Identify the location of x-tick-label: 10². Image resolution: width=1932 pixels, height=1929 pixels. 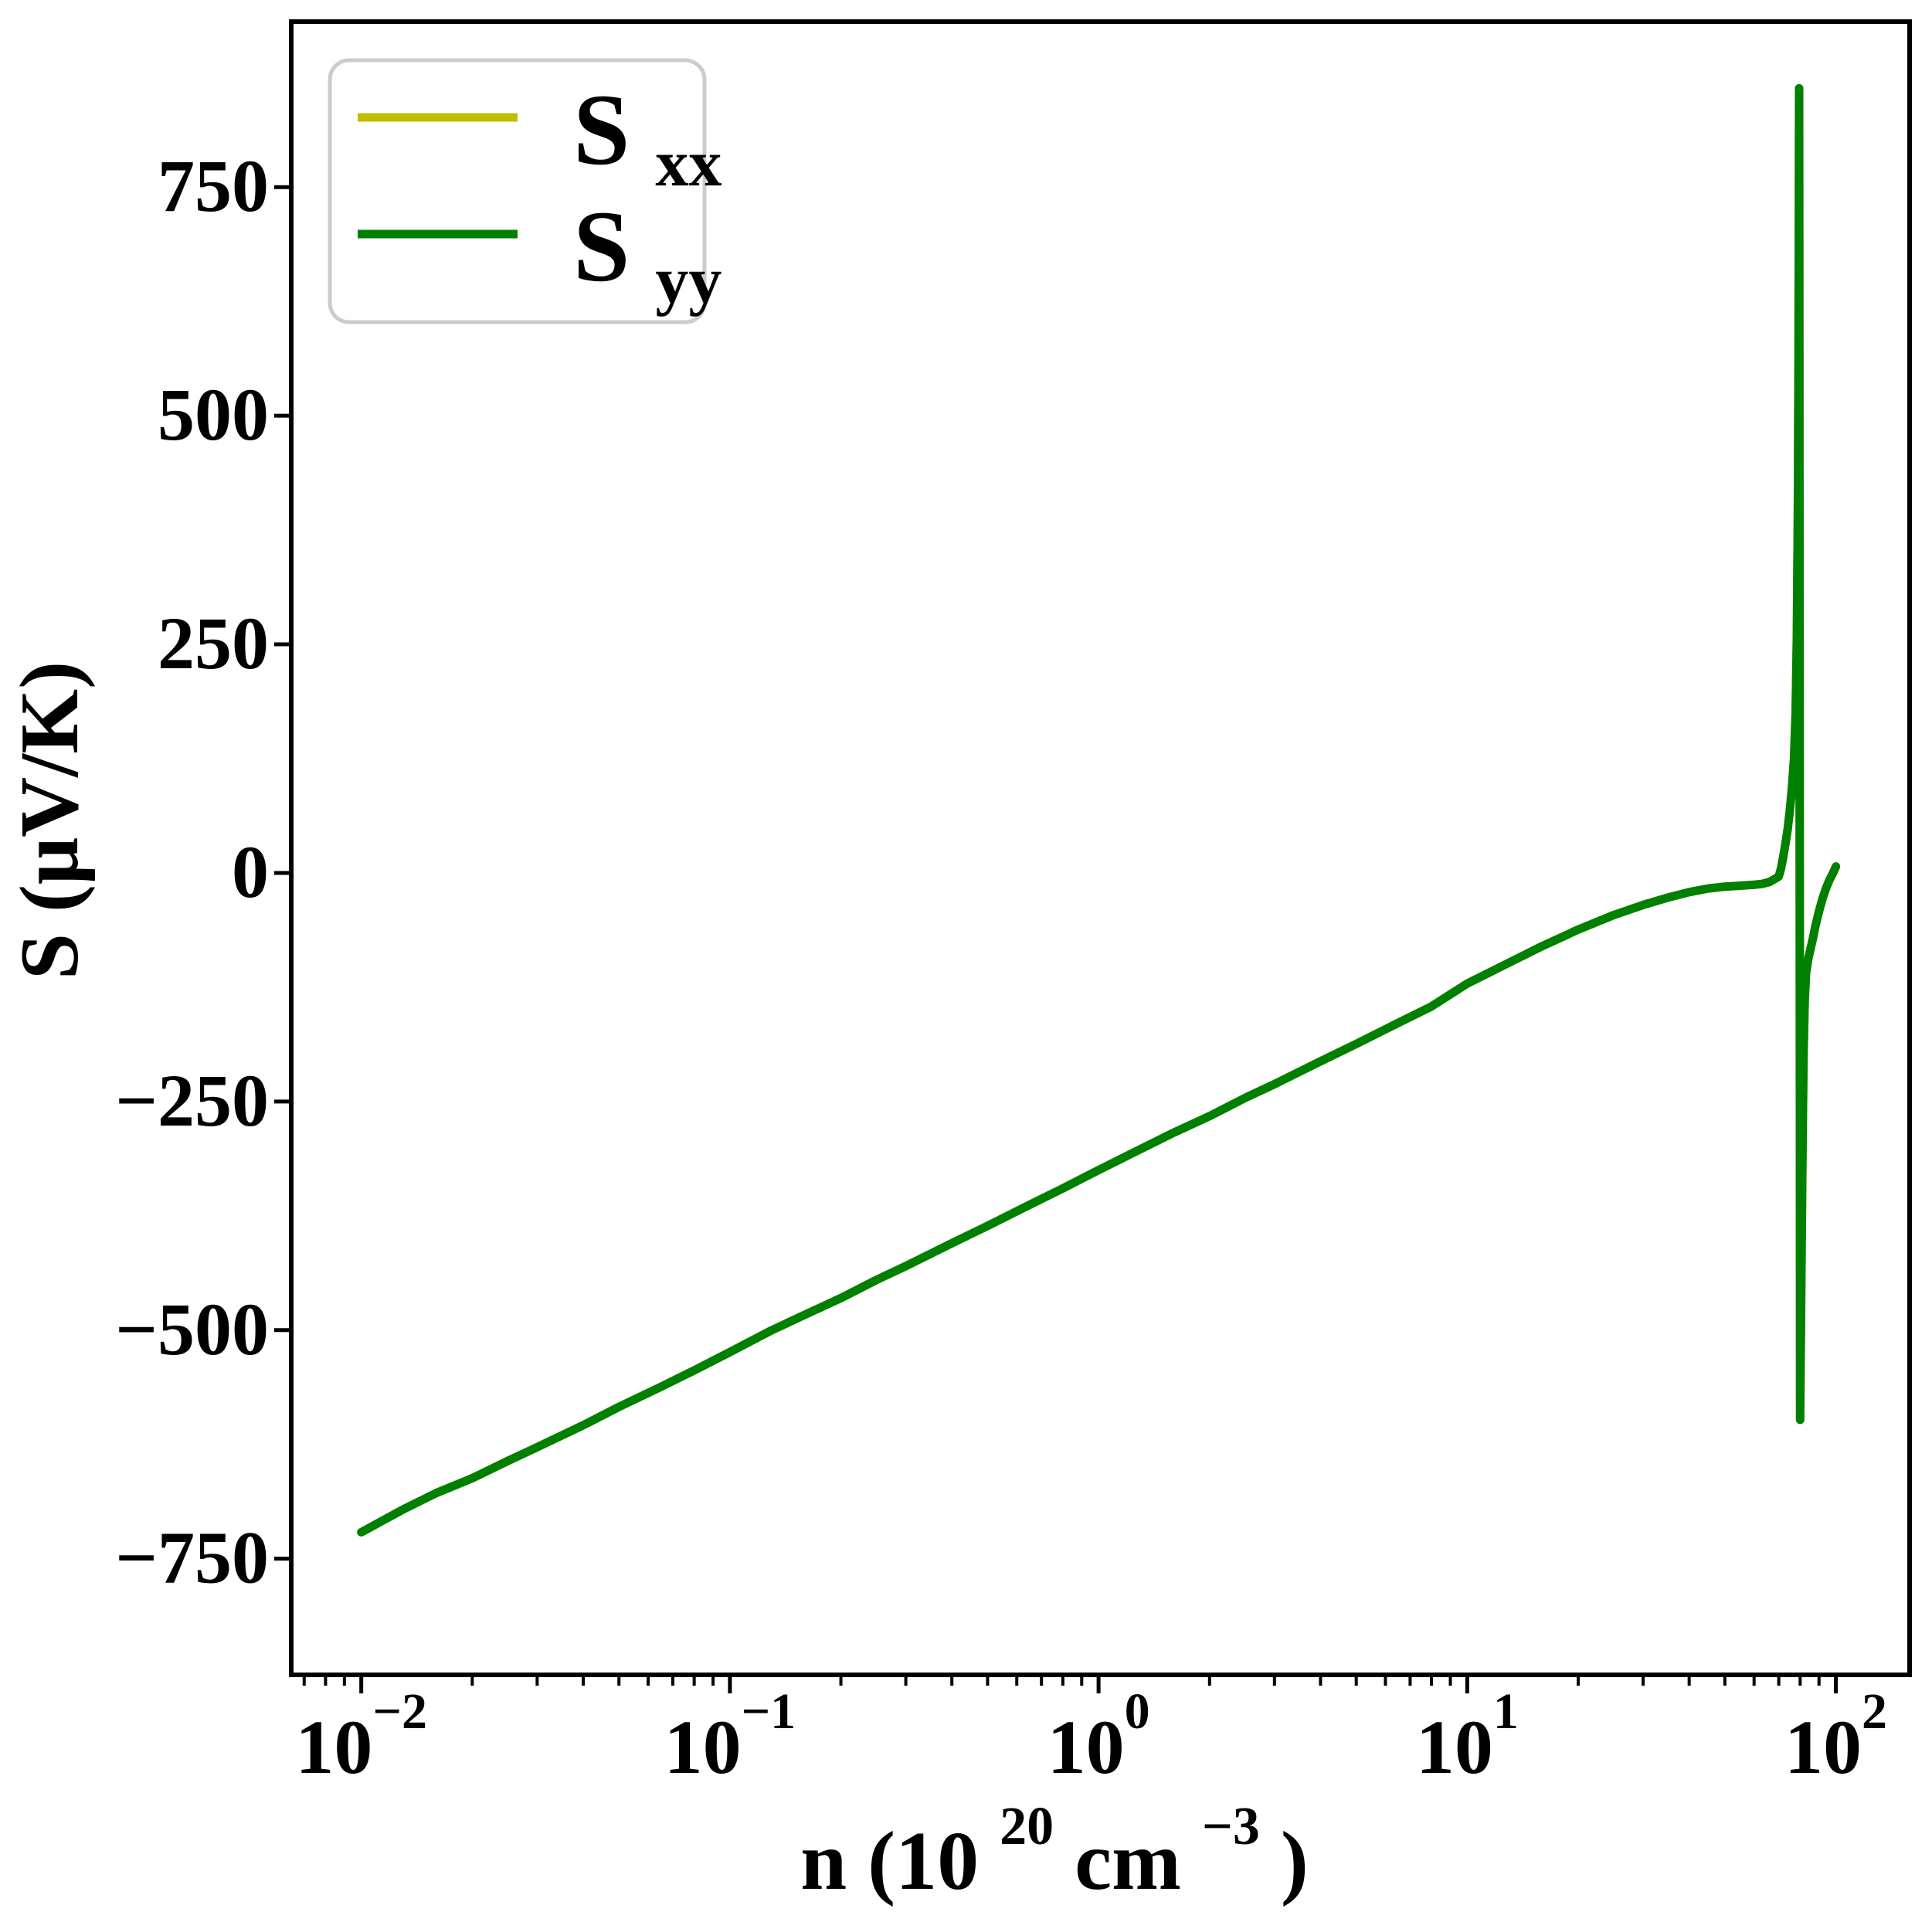
(1836, 1736).